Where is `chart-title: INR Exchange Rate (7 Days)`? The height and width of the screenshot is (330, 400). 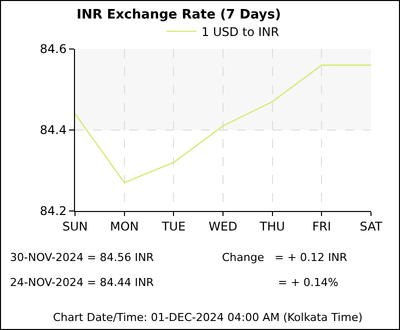 chart-title: INR Exchange Rate (7 Days) is located at coordinates (178, 14).